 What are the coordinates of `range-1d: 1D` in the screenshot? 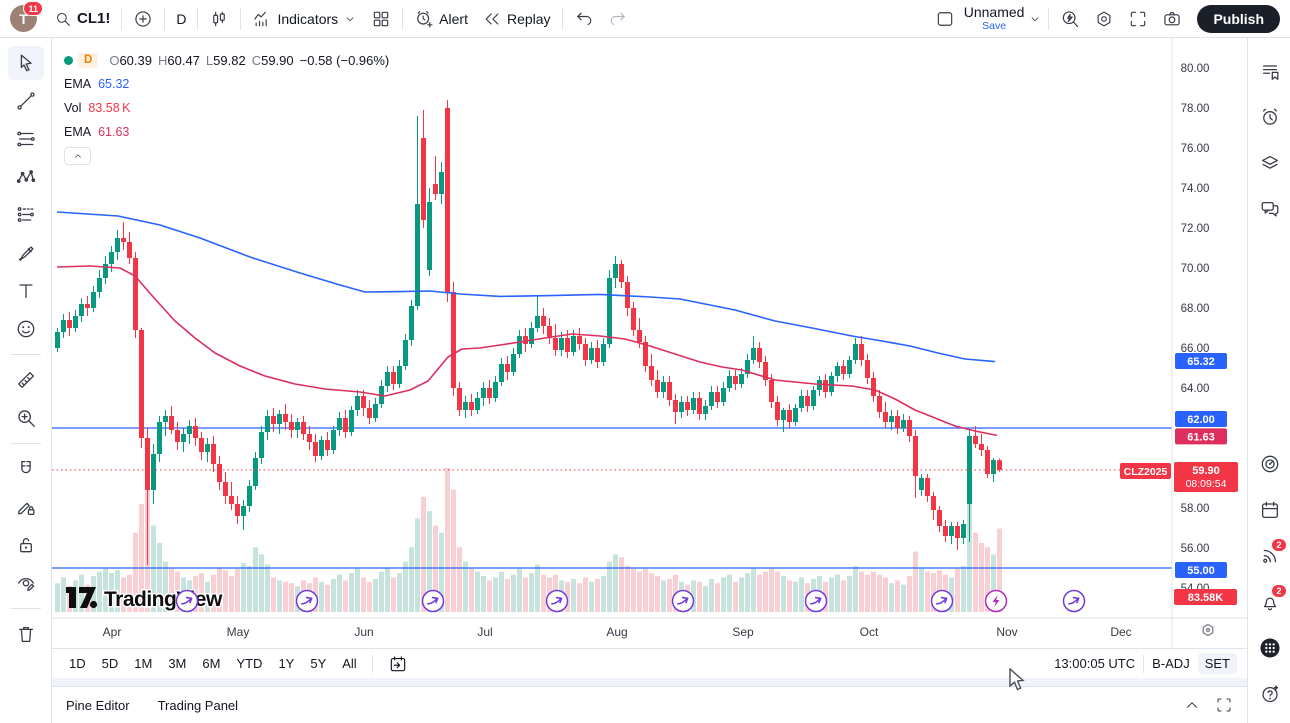 It's located at (77, 663).